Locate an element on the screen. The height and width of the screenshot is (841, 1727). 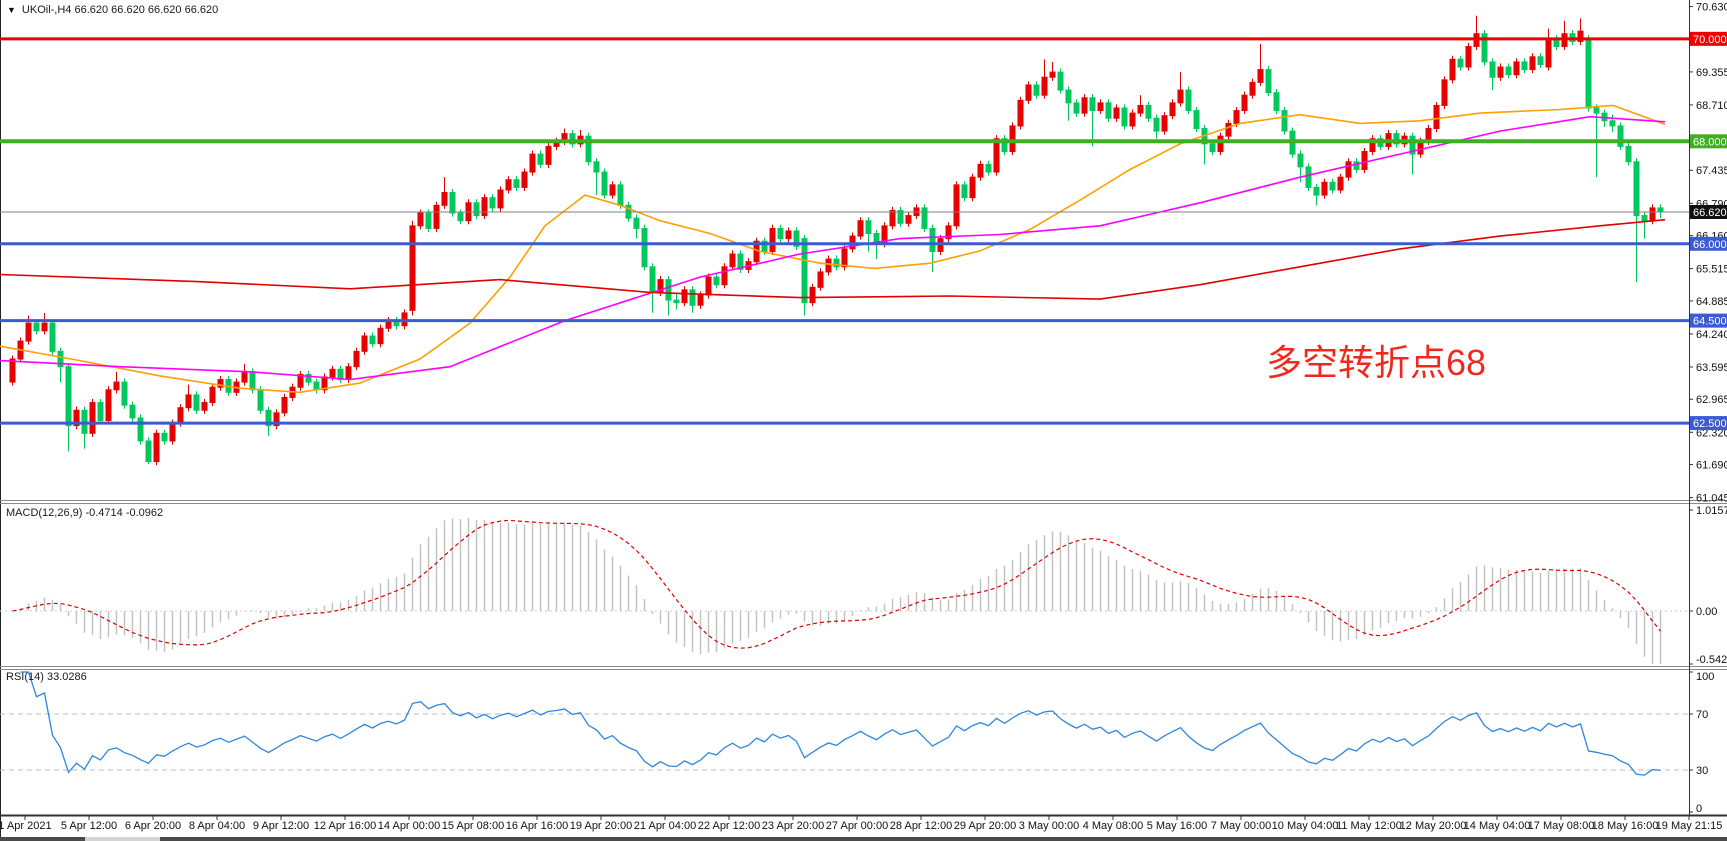
time-tick-label: 17 May 08:00 is located at coordinates (1561, 826).